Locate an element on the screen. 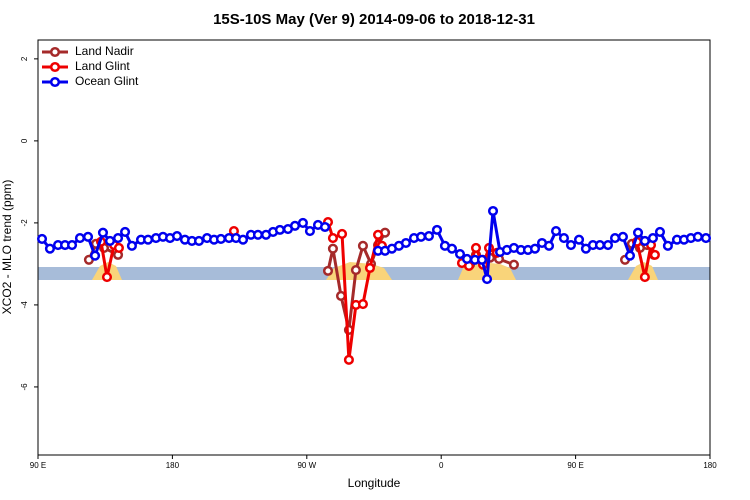  legend-label: Land Glint is located at coordinates (102, 66).